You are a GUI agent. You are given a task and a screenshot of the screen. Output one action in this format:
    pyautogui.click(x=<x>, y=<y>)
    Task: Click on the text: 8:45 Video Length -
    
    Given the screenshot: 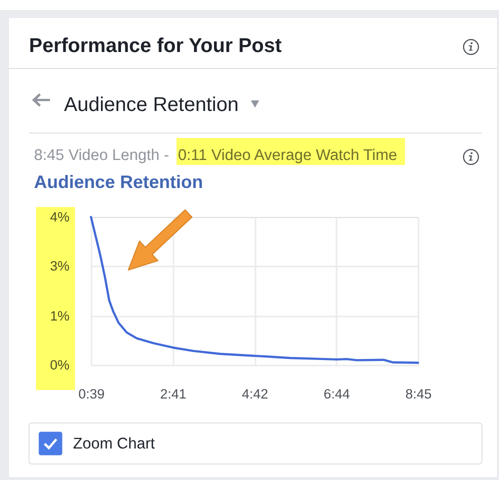 What is the action you would take?
    pyautogui.click(x=102, y=155)
    